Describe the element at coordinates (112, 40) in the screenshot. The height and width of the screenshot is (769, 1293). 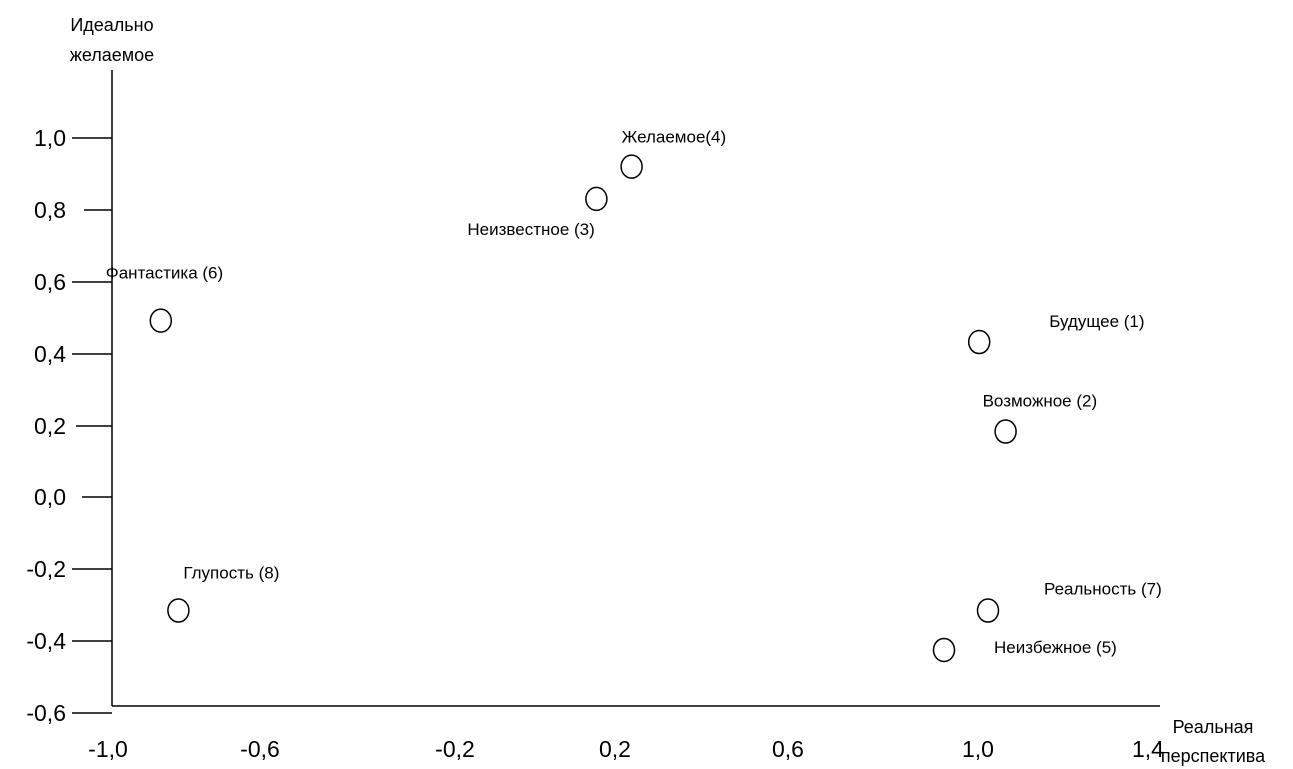
I see `y-axis-title: Идеально желаемое` at that location.